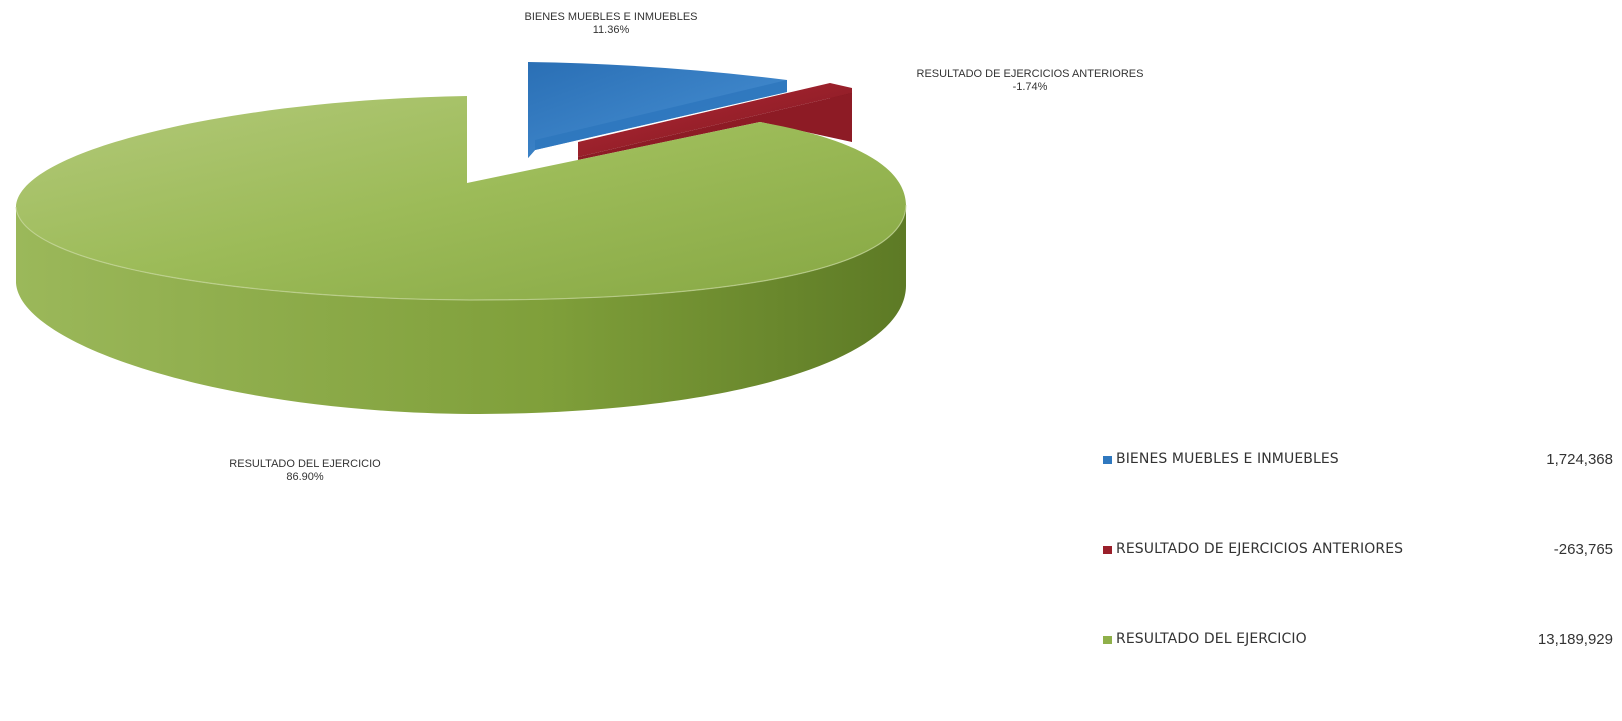 Image resolution: width=1622 pixels, height=721 pixels. Describe the element at coordinates (1030, 74) in the screenshot. I see `label-anteriores-name: RESULTADO DE EJERCICIOS ANTERIORES` at that location.